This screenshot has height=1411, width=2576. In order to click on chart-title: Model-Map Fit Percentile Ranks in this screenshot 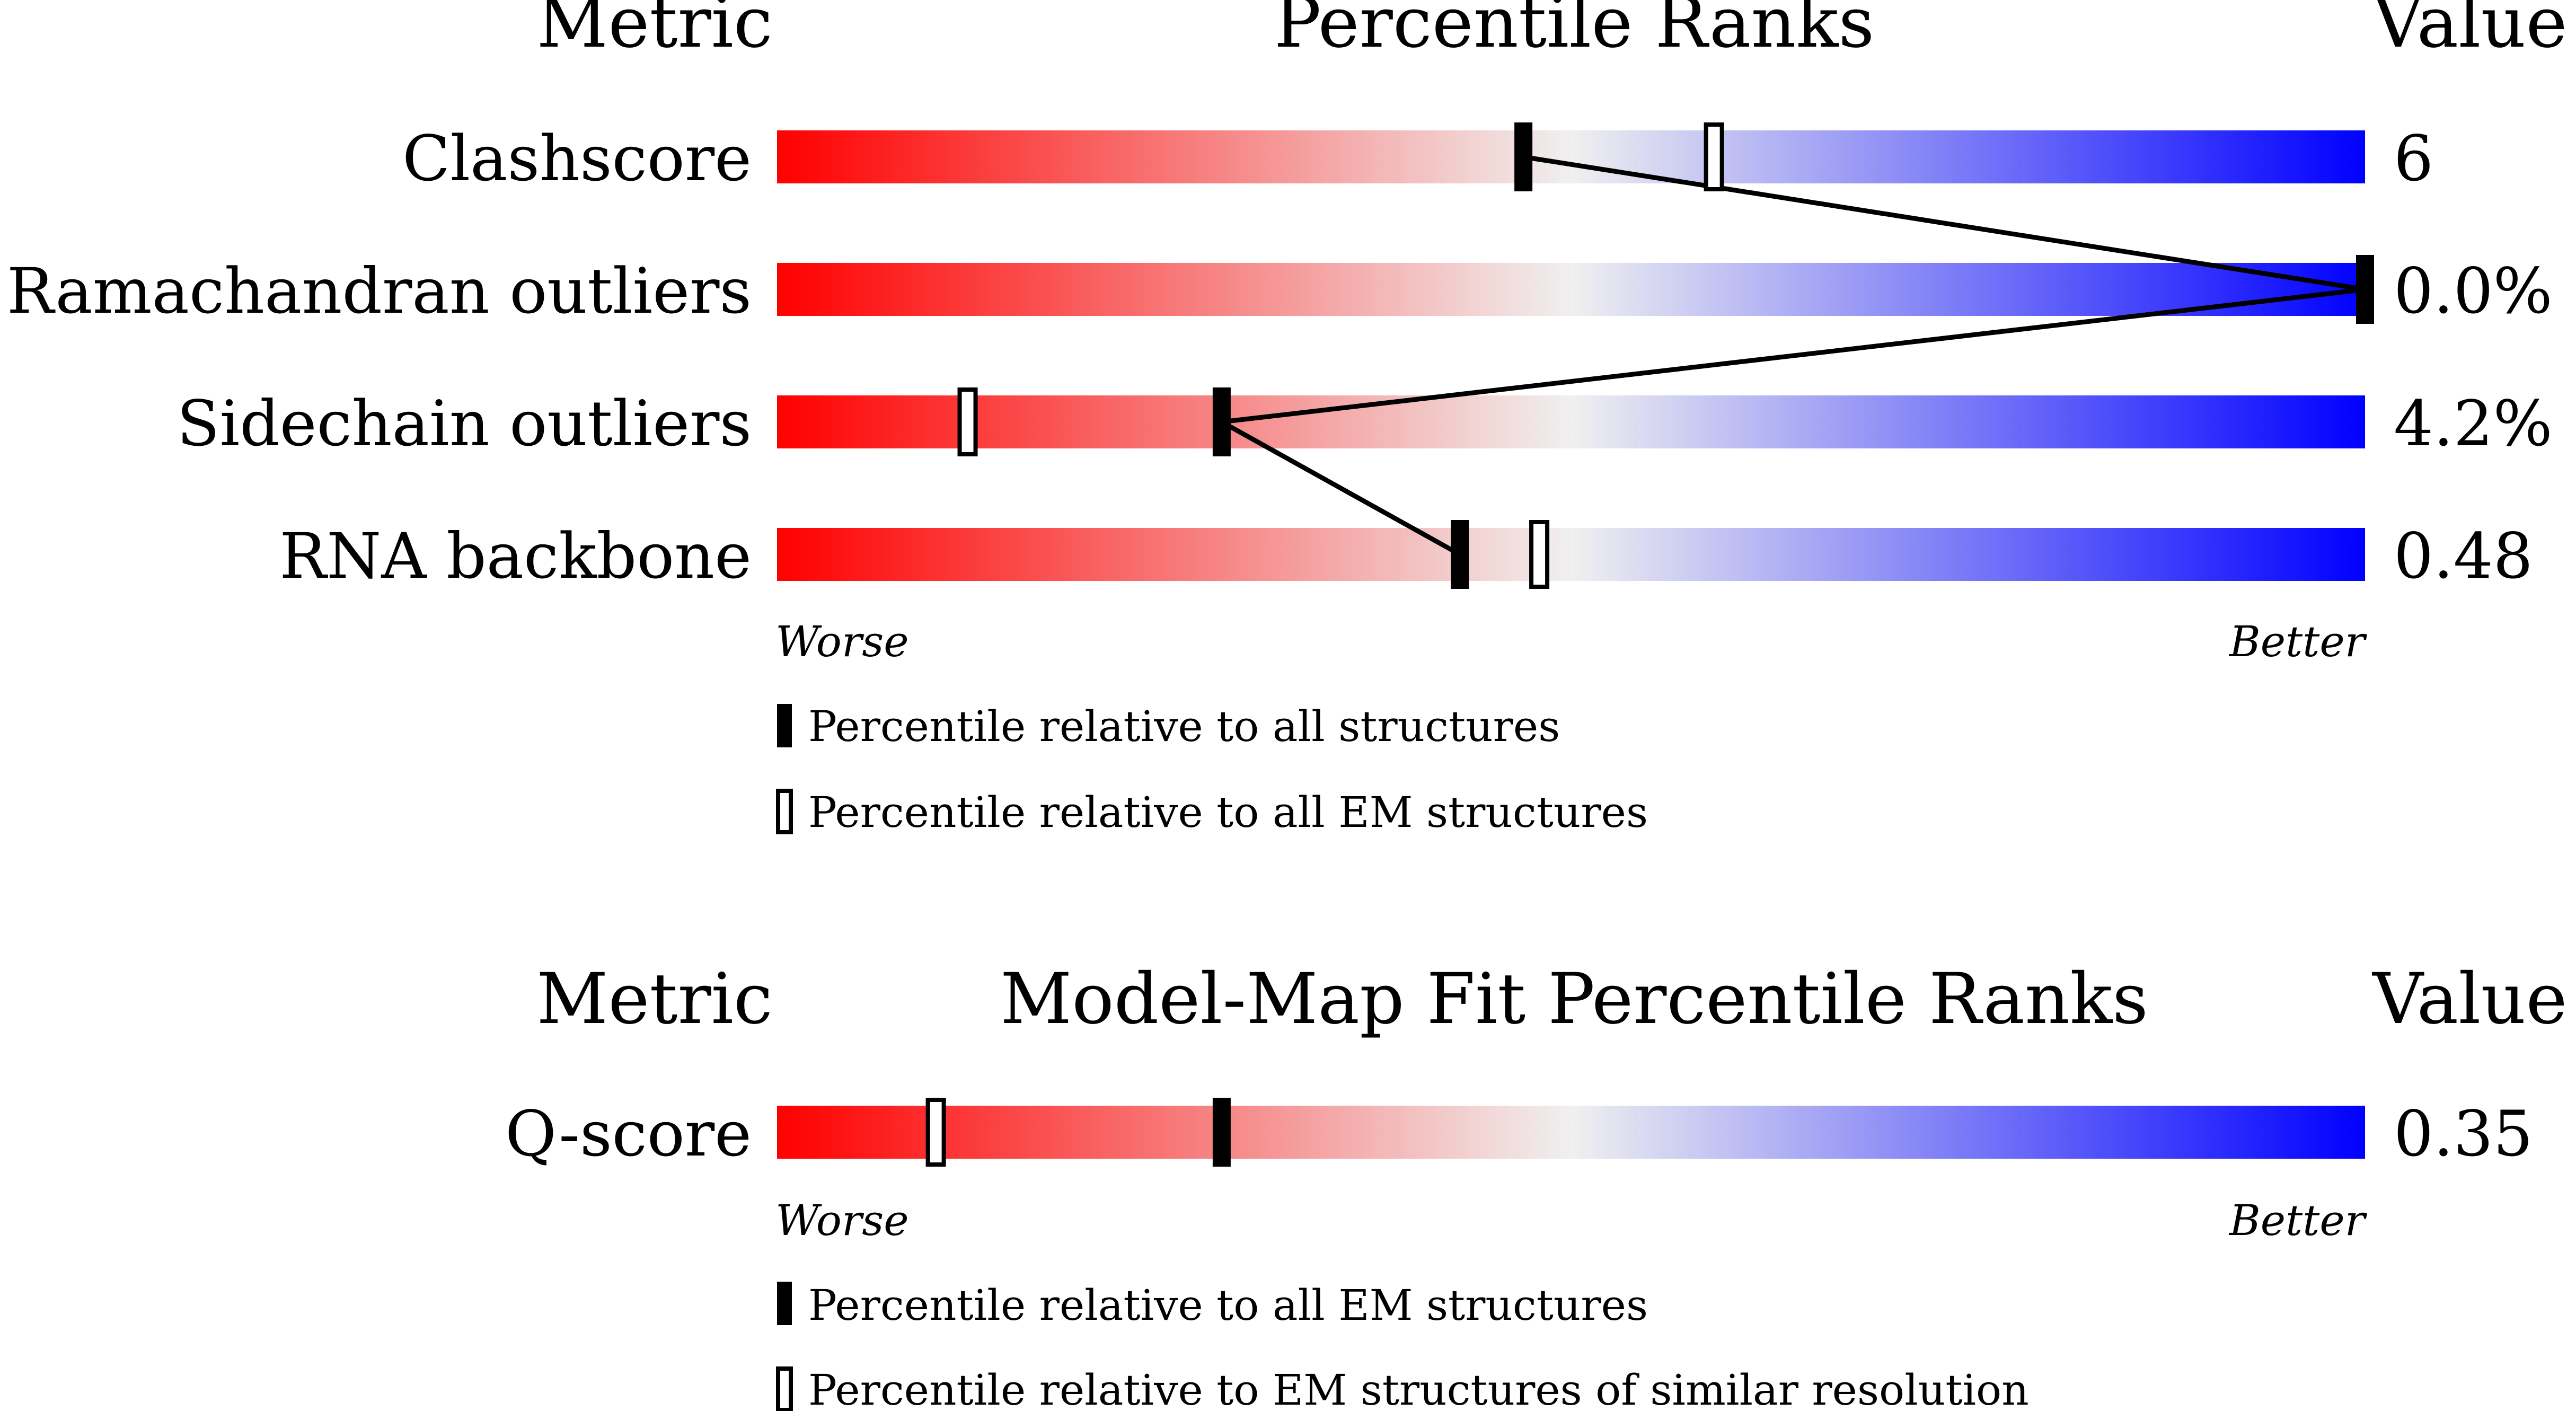, I will do `click(1574, 999)`.